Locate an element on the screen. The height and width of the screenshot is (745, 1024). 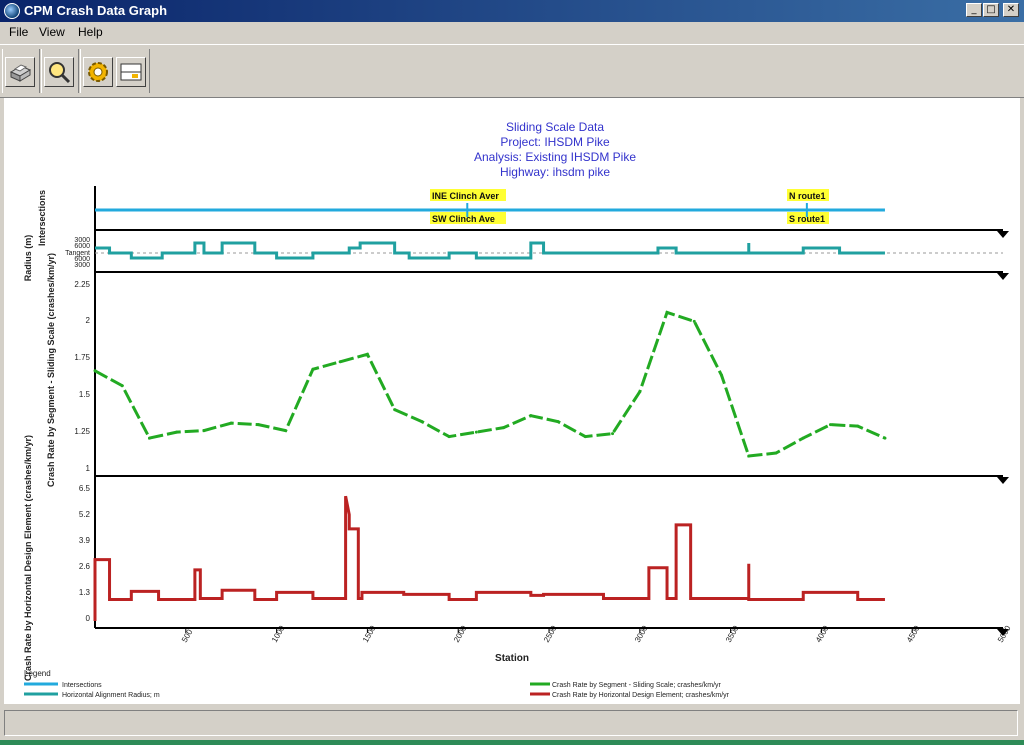
radius-tick-2: 6000 is located at coordinates (82, 246).